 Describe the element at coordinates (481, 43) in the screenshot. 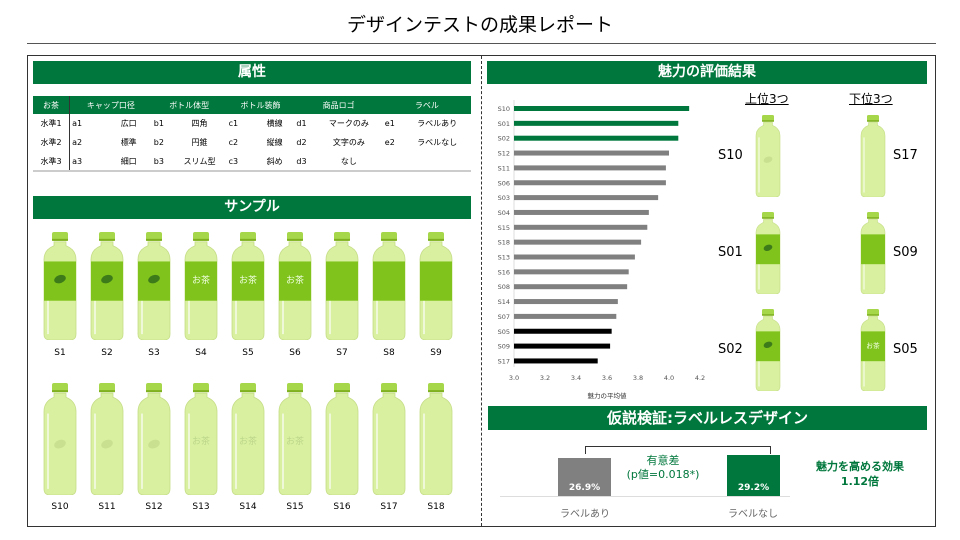

I see `title-rule` at that location.